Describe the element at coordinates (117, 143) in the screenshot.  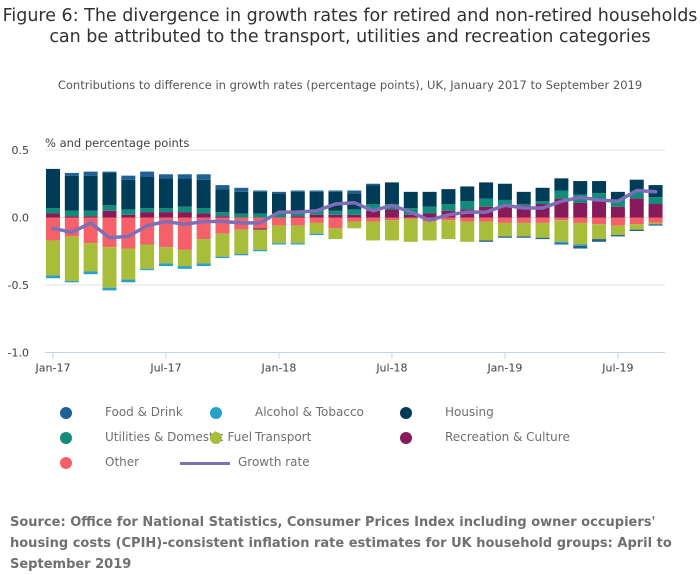
I see `y-axis-label: % and percentage points` at that location.